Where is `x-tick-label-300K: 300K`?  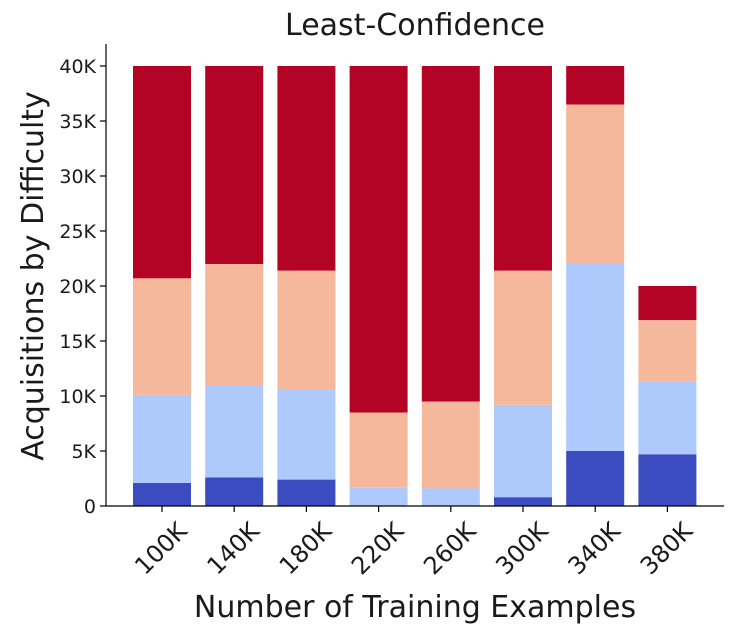
x-tick-label-300K: 300K is located at coordinates (522, 548).